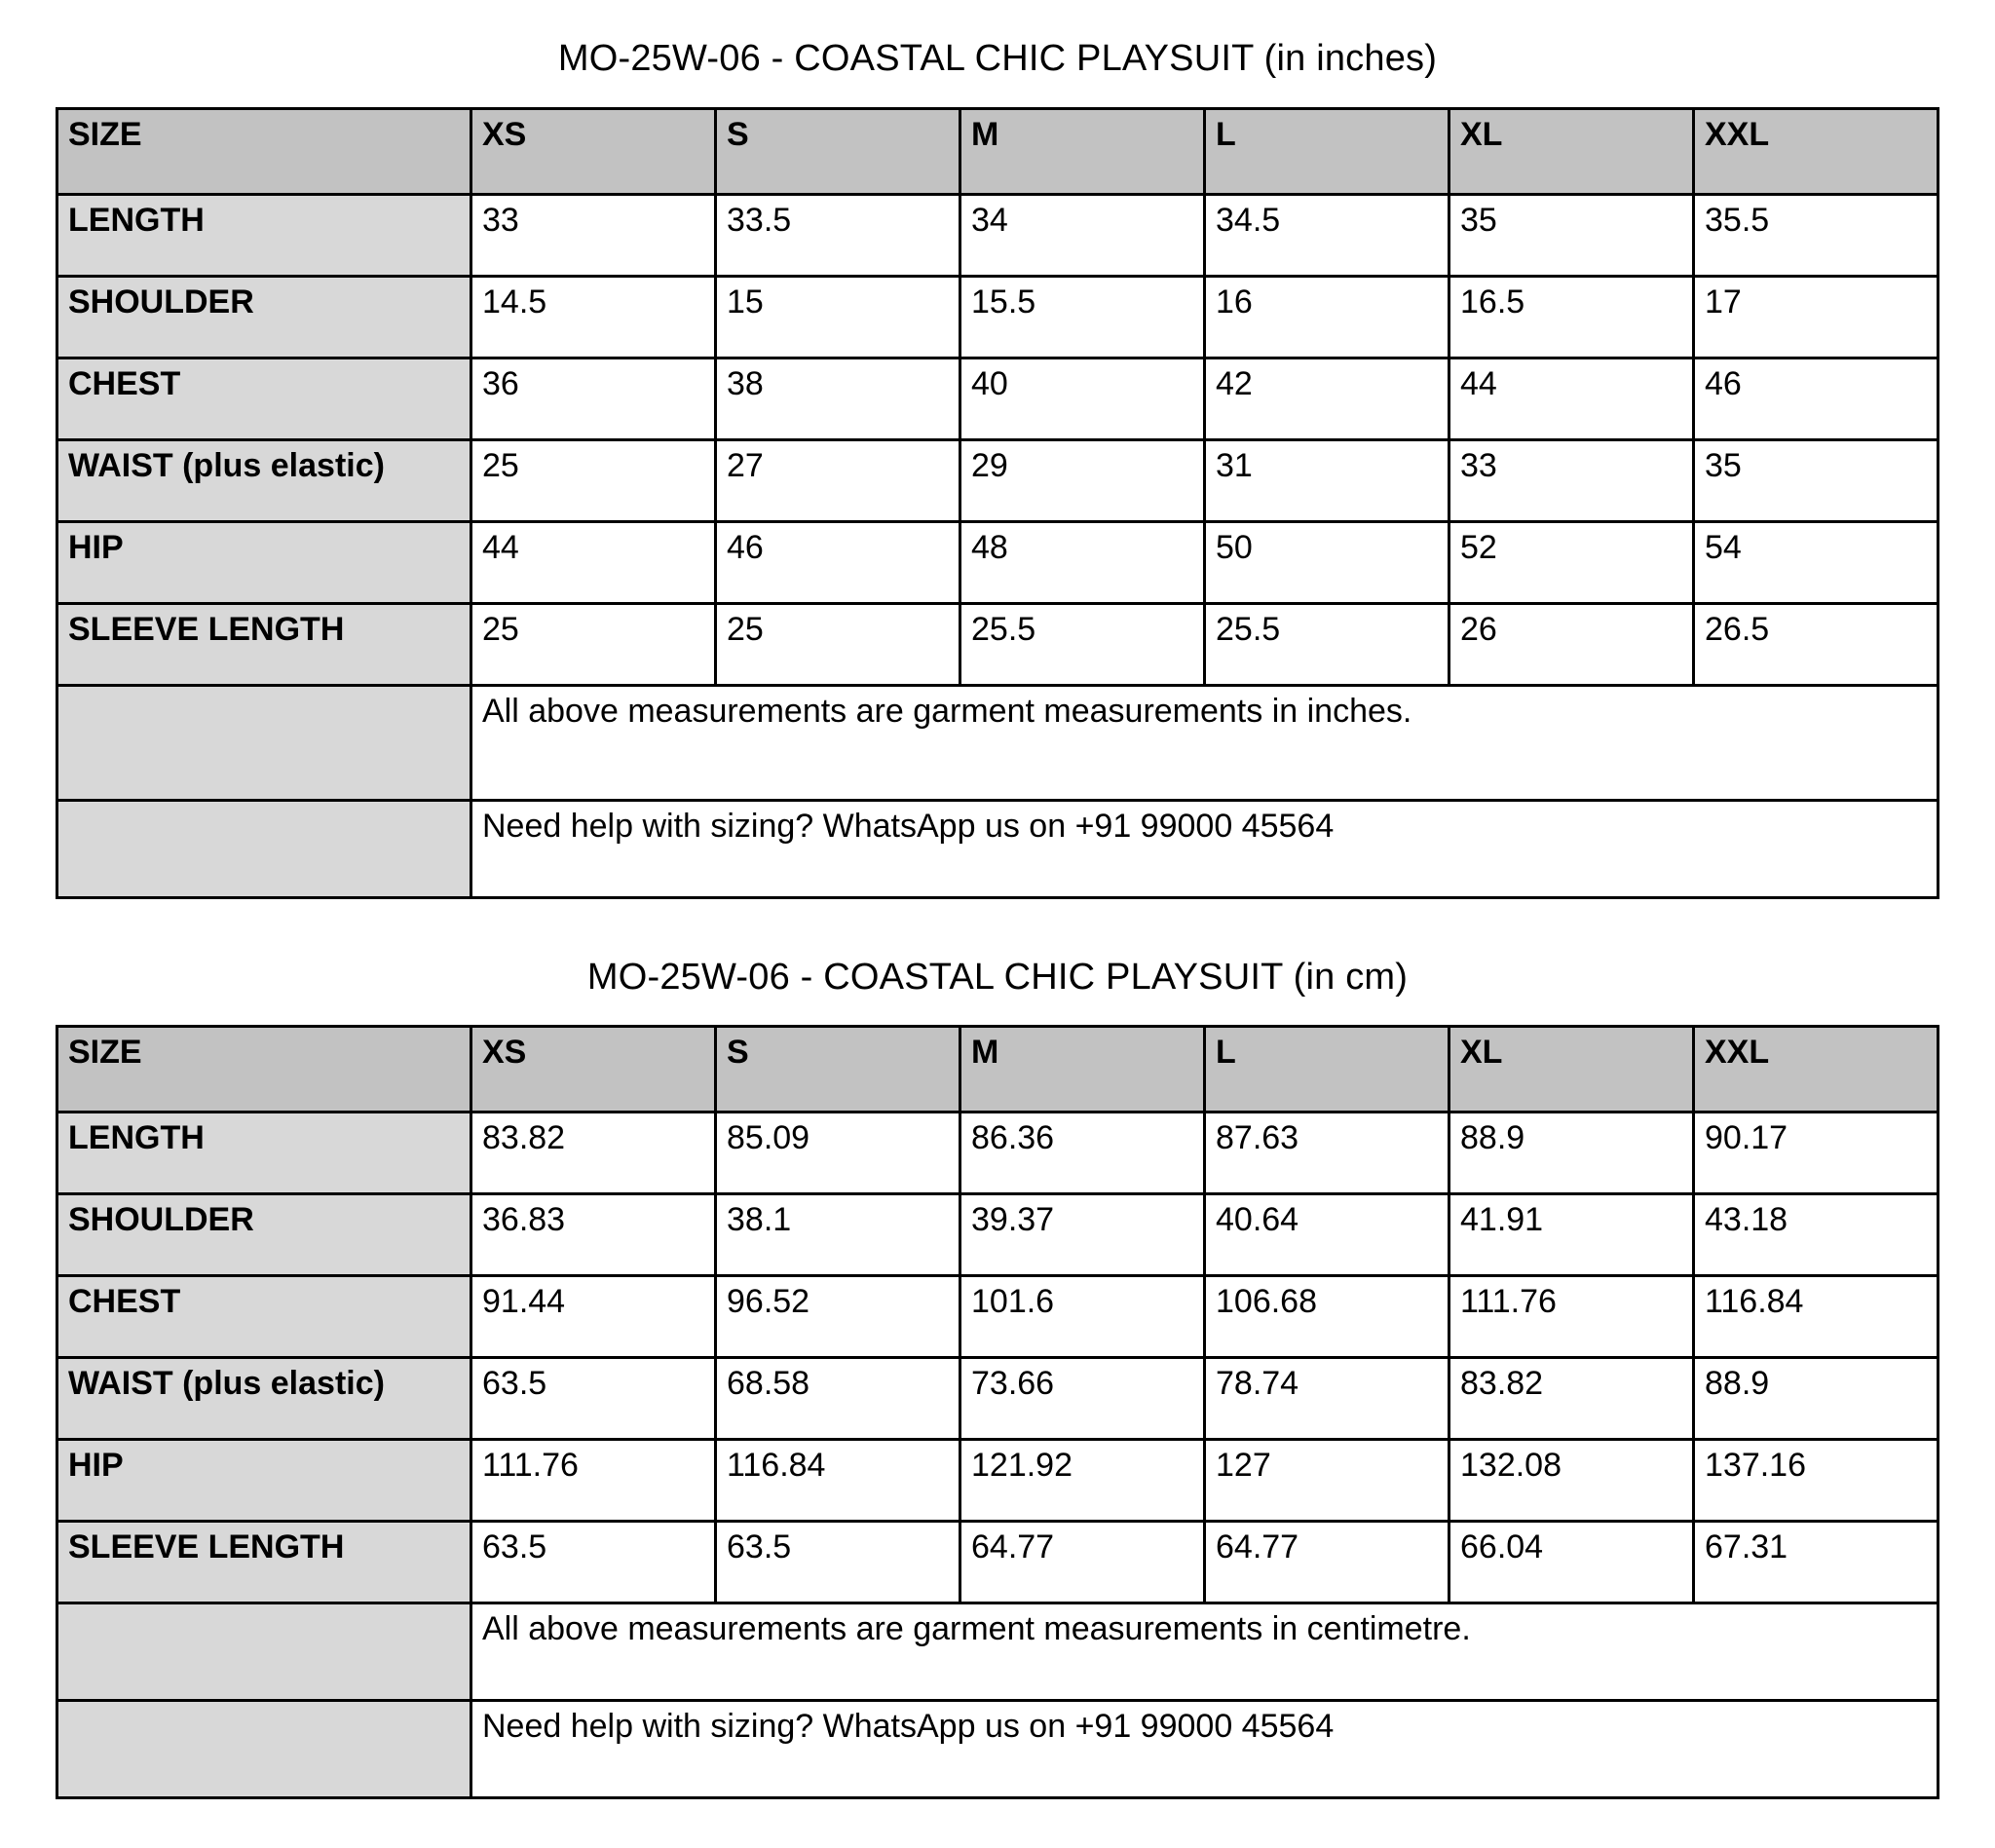 Image resolution: width=1995 pixels, height=1848 pixels. Describe the element at coordinates (1815, 562) in the screenshot. I see `cell-hip-xxl: 54` at that location.